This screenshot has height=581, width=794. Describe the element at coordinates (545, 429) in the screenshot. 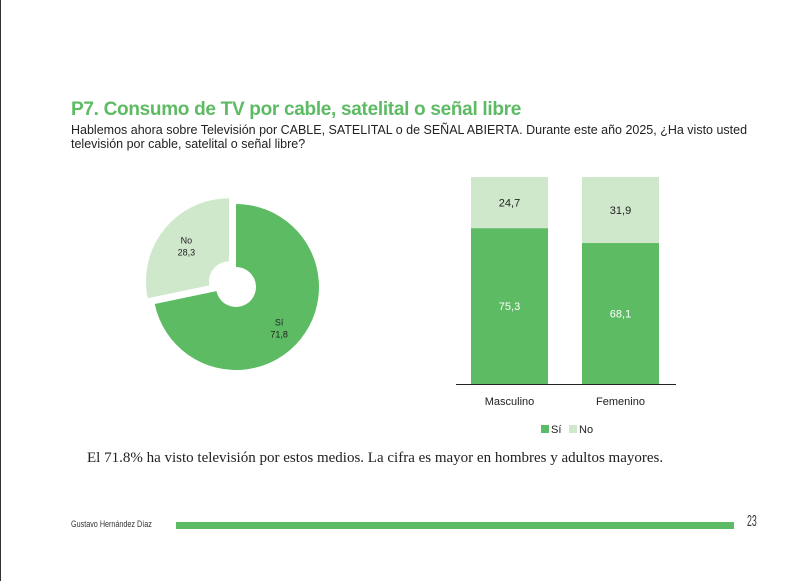

I see `legend-swatch-si` at that location.